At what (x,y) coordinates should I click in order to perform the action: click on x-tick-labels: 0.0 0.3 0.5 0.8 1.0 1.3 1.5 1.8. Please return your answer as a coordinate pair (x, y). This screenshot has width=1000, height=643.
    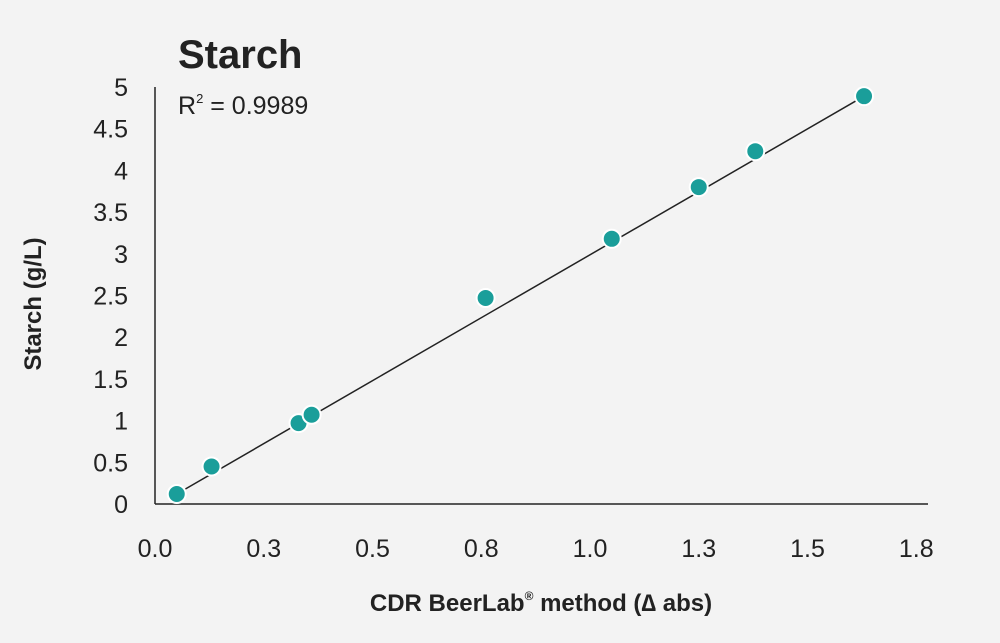
    Looking at the image, I should click on (536, 549).